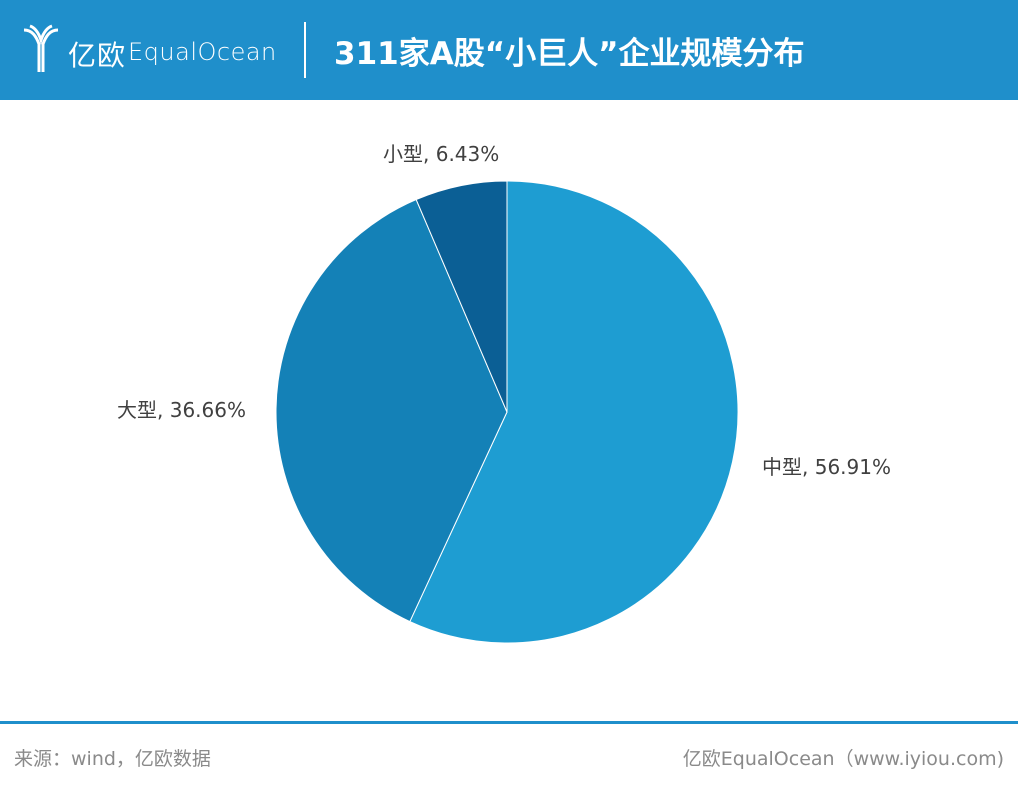 This screenshot has width=1018, height=790. I want to click on slice-label-2: 小型, 6.43%, so click(441, 154).